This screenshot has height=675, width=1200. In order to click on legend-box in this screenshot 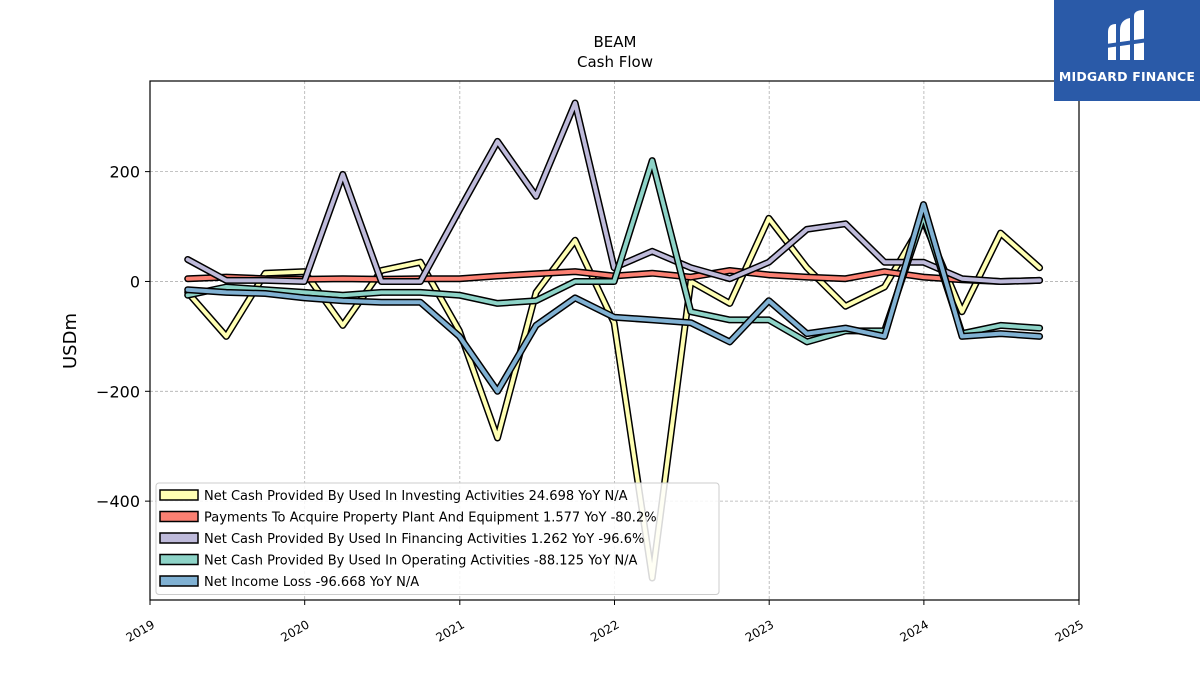, I will do `click(437, 538)`.